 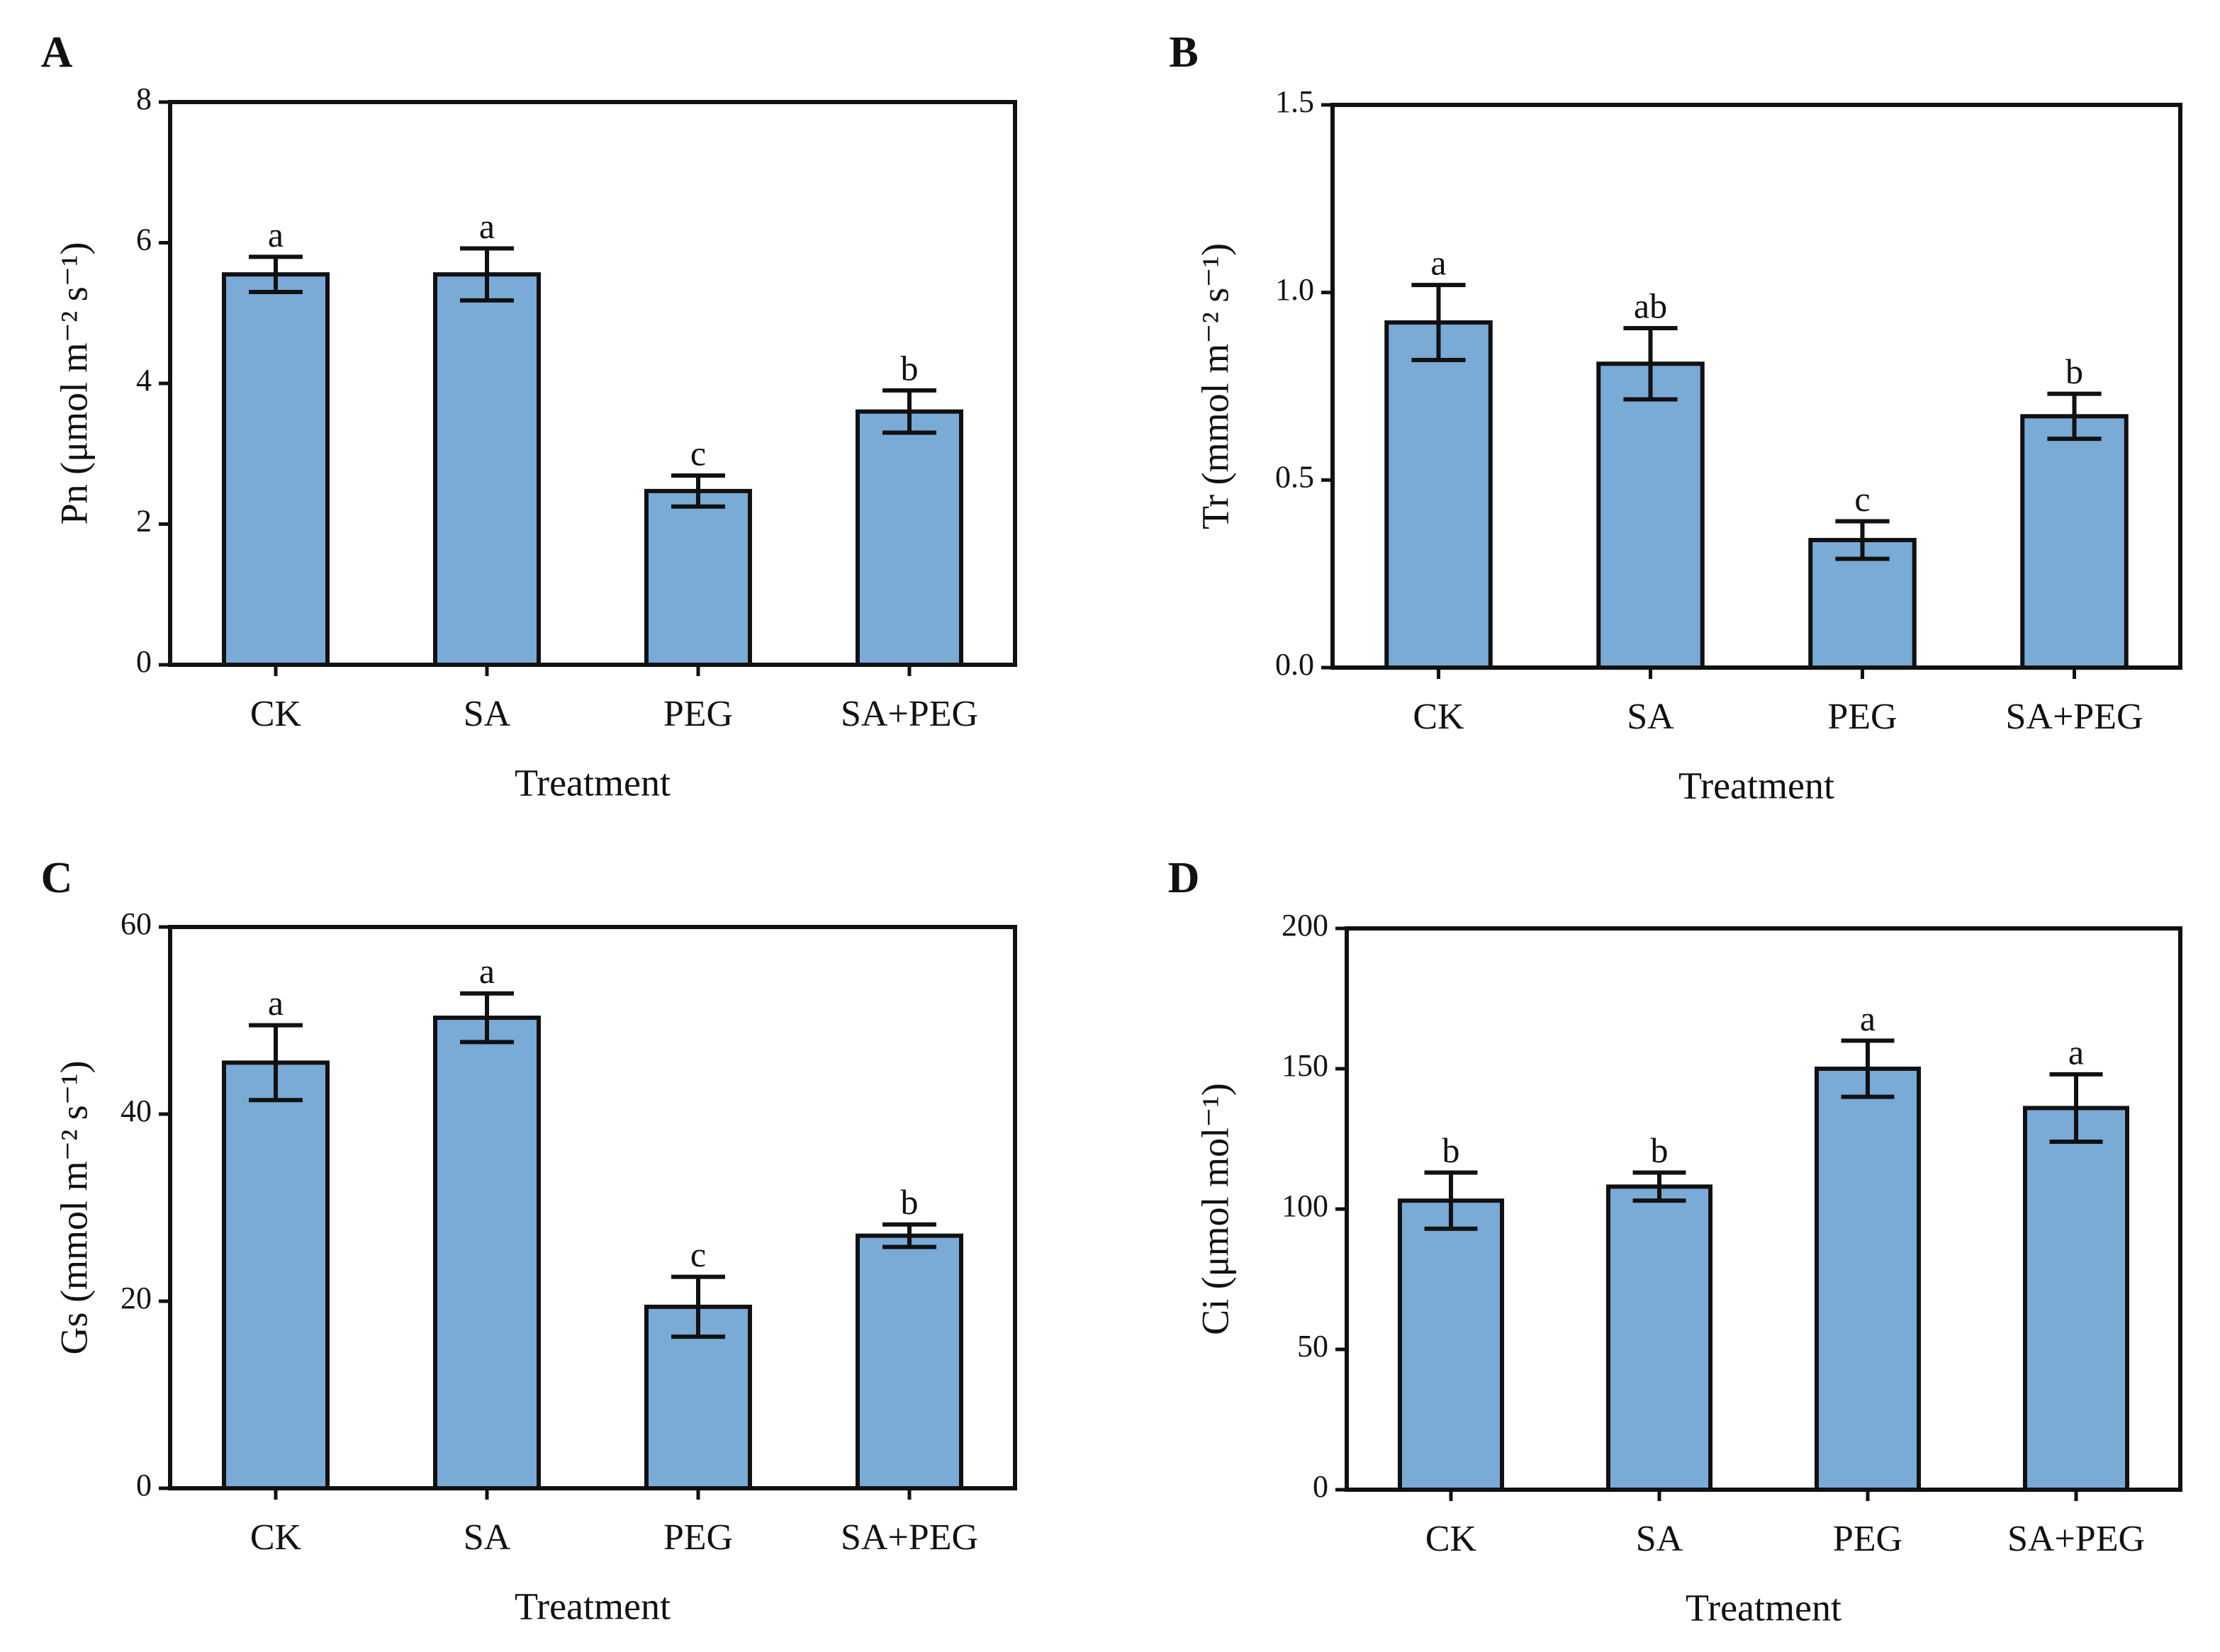 I want to click on y-tick-label: 100, so click(x=1305, y=1206).